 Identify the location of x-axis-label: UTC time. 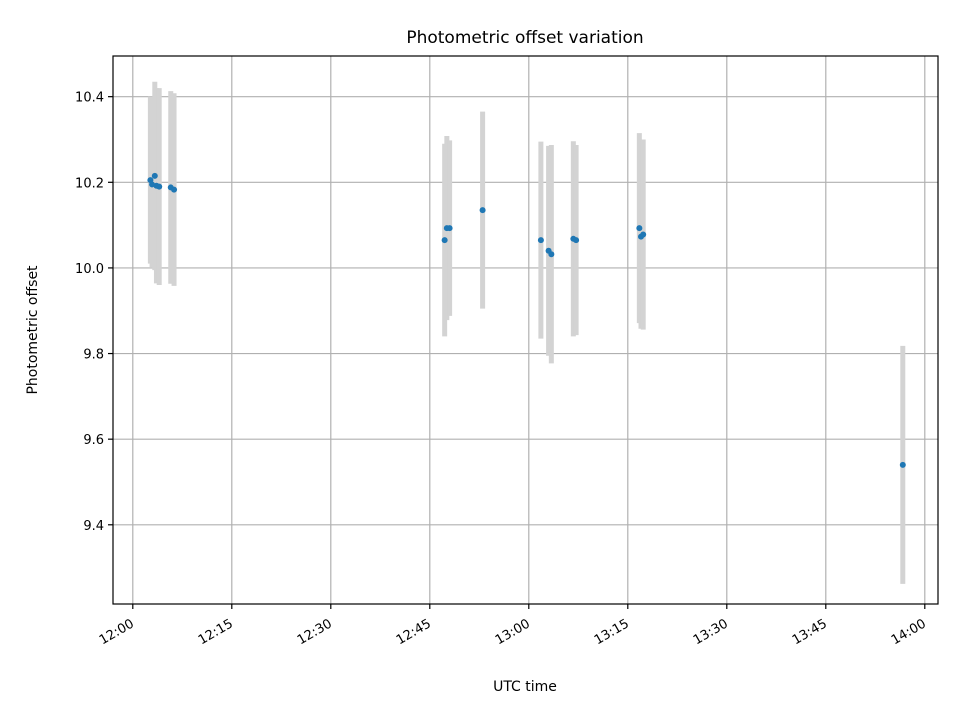
(525, 687).